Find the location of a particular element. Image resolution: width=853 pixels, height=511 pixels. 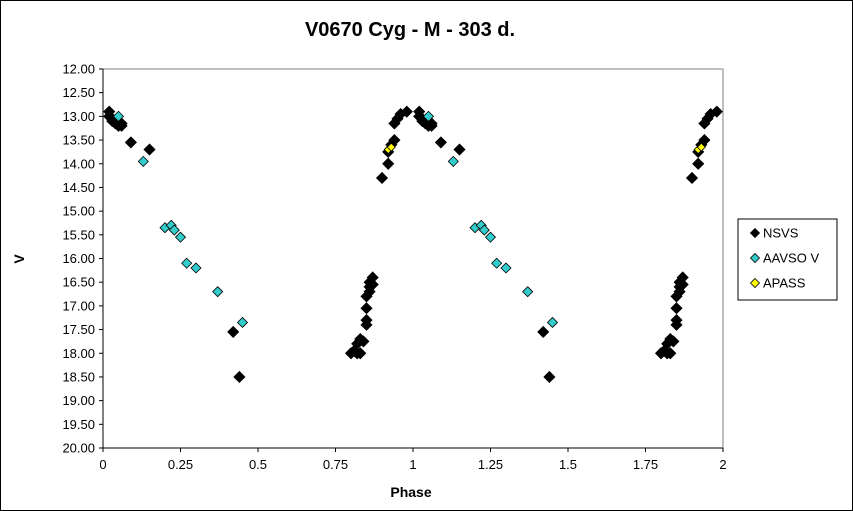

y-tick-label: 19.00 is located at coordinates (78, 400).